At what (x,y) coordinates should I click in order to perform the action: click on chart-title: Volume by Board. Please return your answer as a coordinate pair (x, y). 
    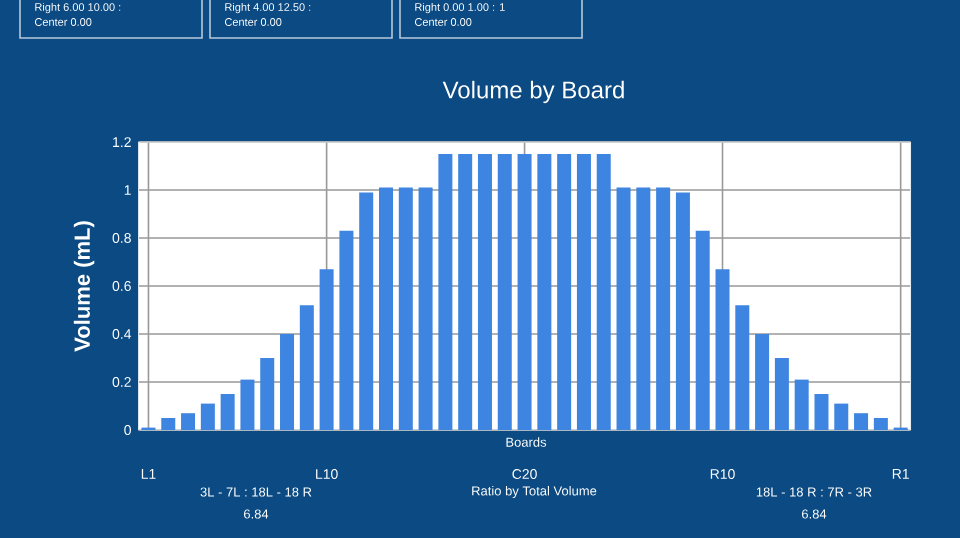
    Looking at the image, I should click on (533, 92).